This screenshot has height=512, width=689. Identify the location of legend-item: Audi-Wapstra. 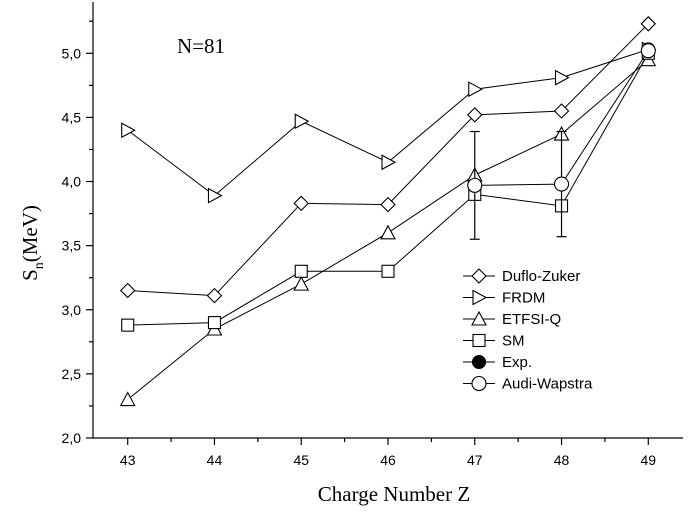
(528, 384).